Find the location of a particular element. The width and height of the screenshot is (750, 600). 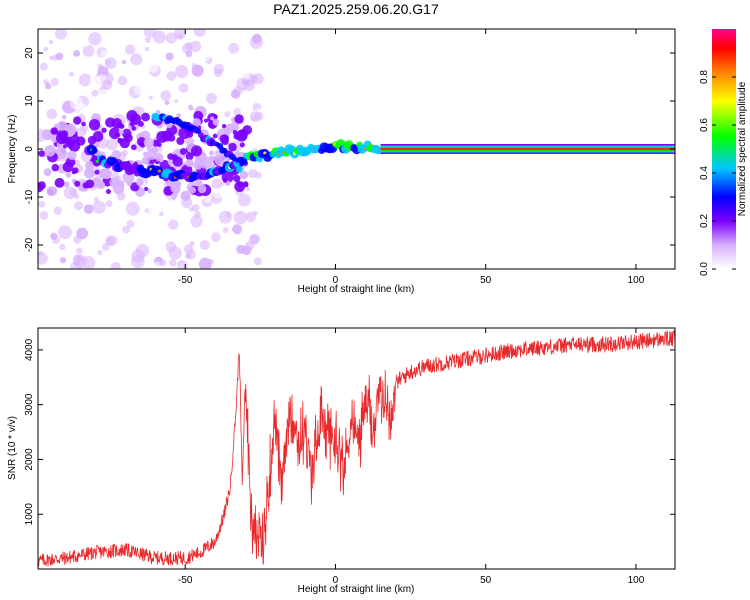

top-x-tick-label: -50 is located at coordinates (185, 280).